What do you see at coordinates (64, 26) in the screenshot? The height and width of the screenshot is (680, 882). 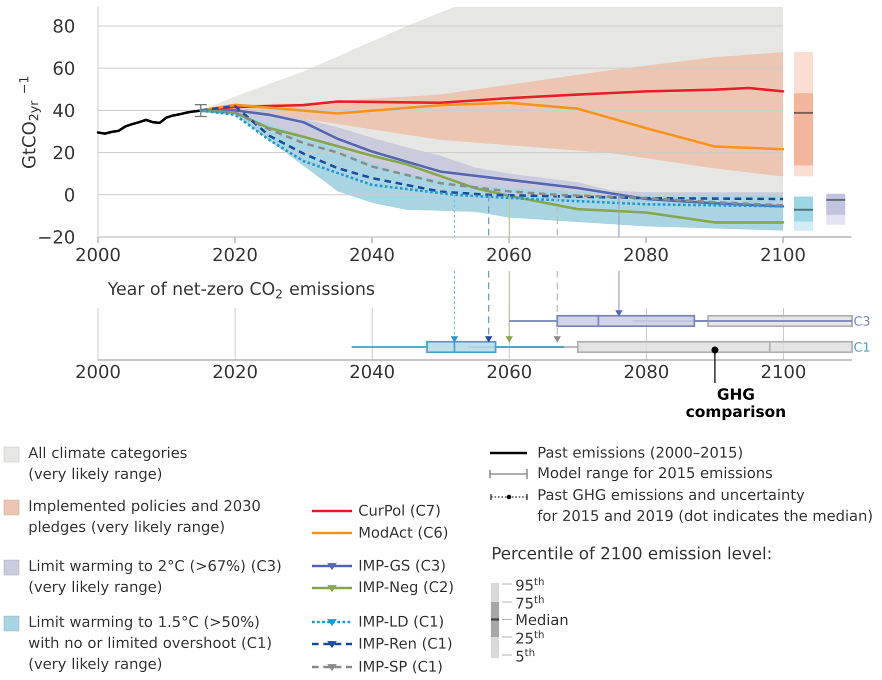 I see `y-tick-label: 80` at bounding box center [64, 26].